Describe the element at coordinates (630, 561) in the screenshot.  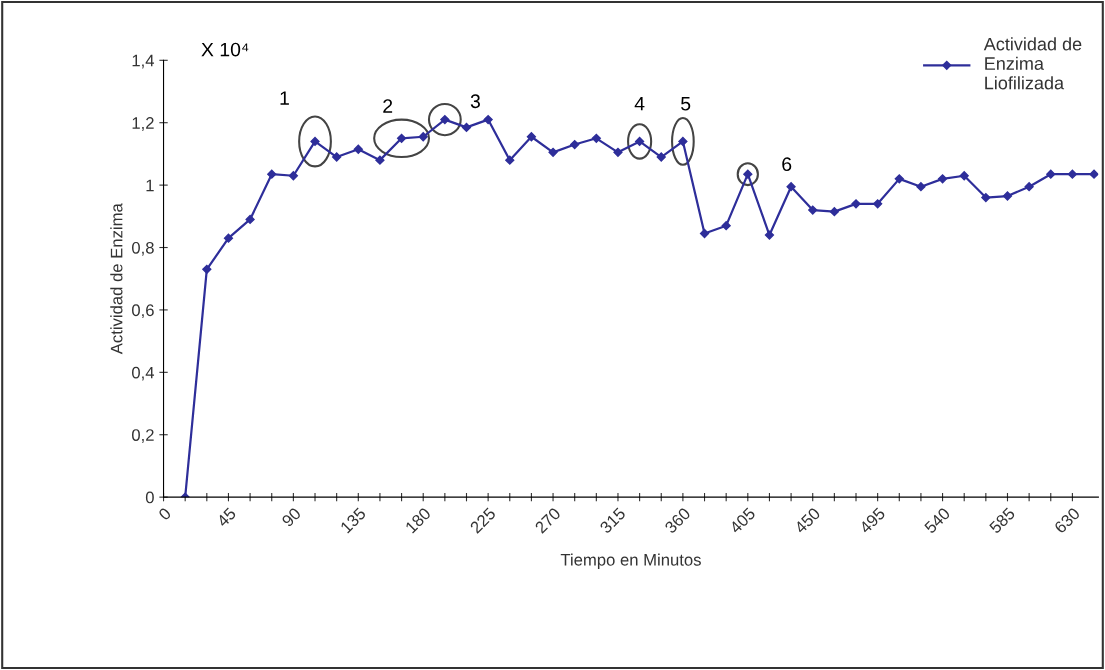
I see `x-axis-title: Tiempo en Minutos` at that location.